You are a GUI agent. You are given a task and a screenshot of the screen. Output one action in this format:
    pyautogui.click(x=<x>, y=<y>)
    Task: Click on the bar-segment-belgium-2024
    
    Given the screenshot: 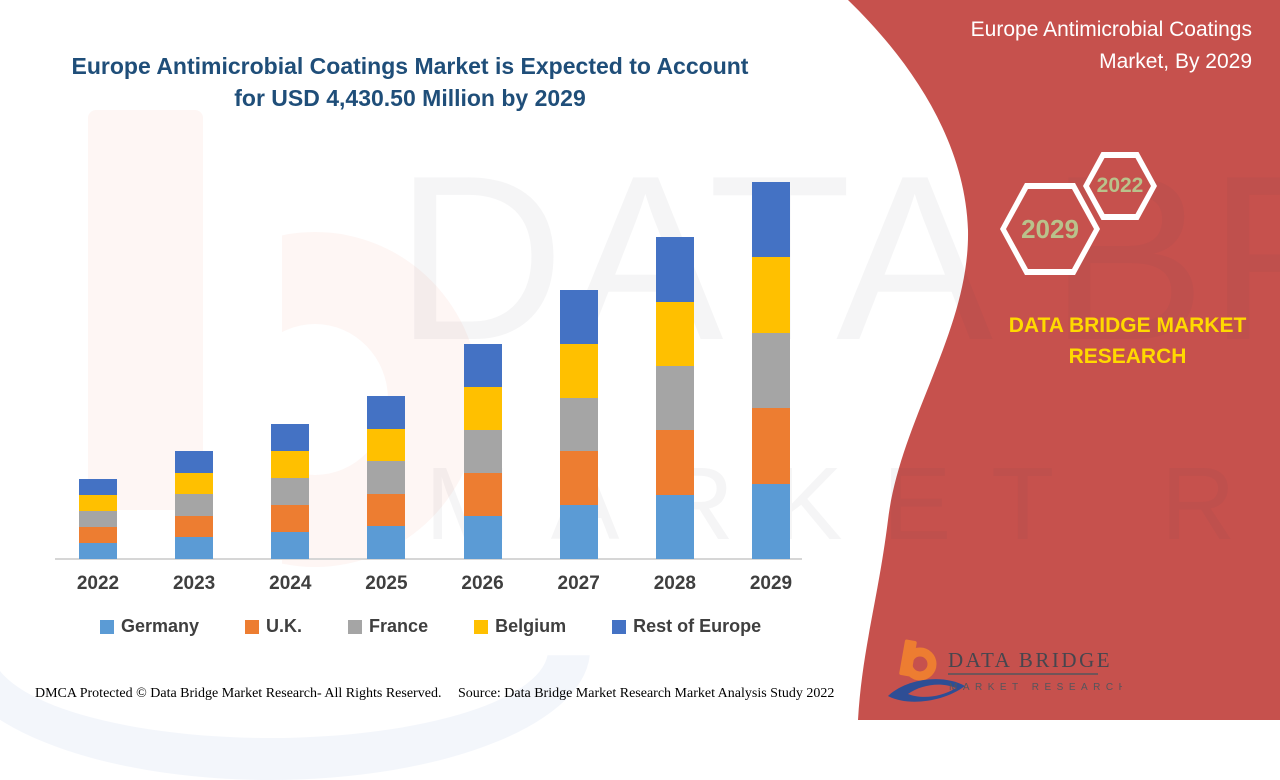 What is the action you would take?
    pyautogui.click(x=290, y=464)
    